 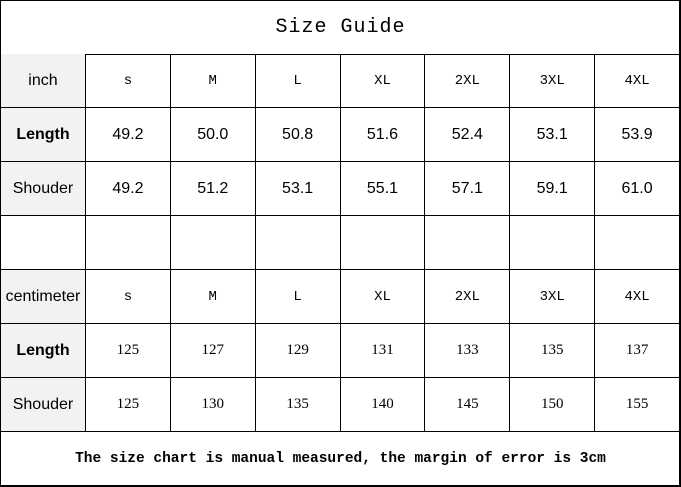 I want to click on value-cell: 59.1, so click(x=552, y=188).